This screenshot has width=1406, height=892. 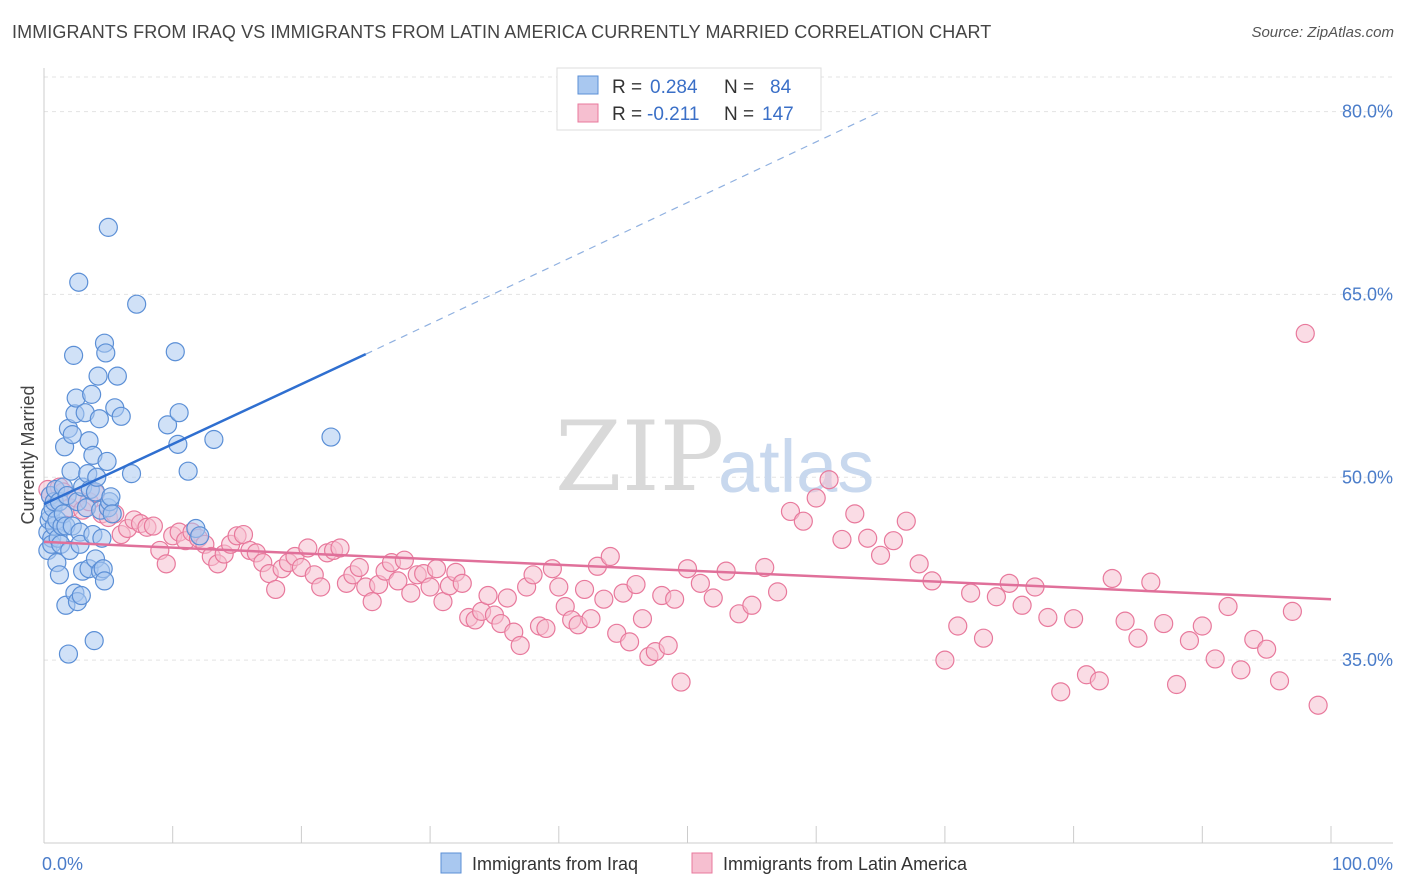 I want to click on y-tick-label: 50.0%, so click(x=1367, y=477).